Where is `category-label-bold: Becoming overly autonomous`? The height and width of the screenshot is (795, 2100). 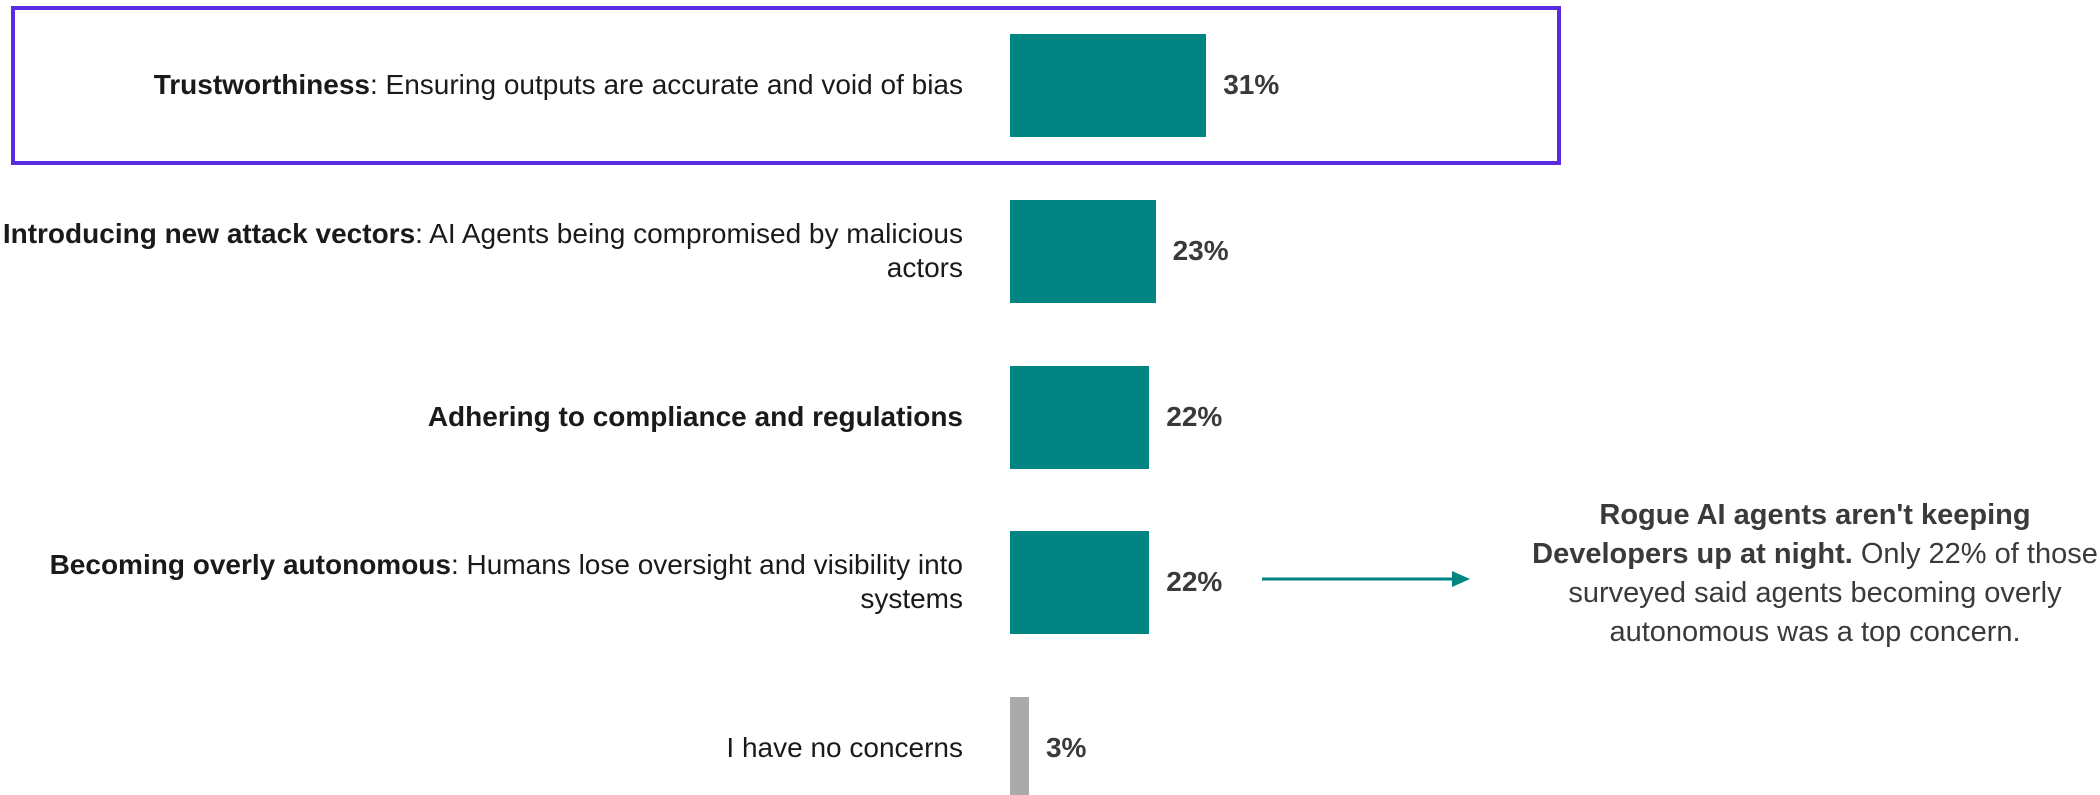
category-label-bold: Becoming overly autonomous is located at coordinates (250, 564).